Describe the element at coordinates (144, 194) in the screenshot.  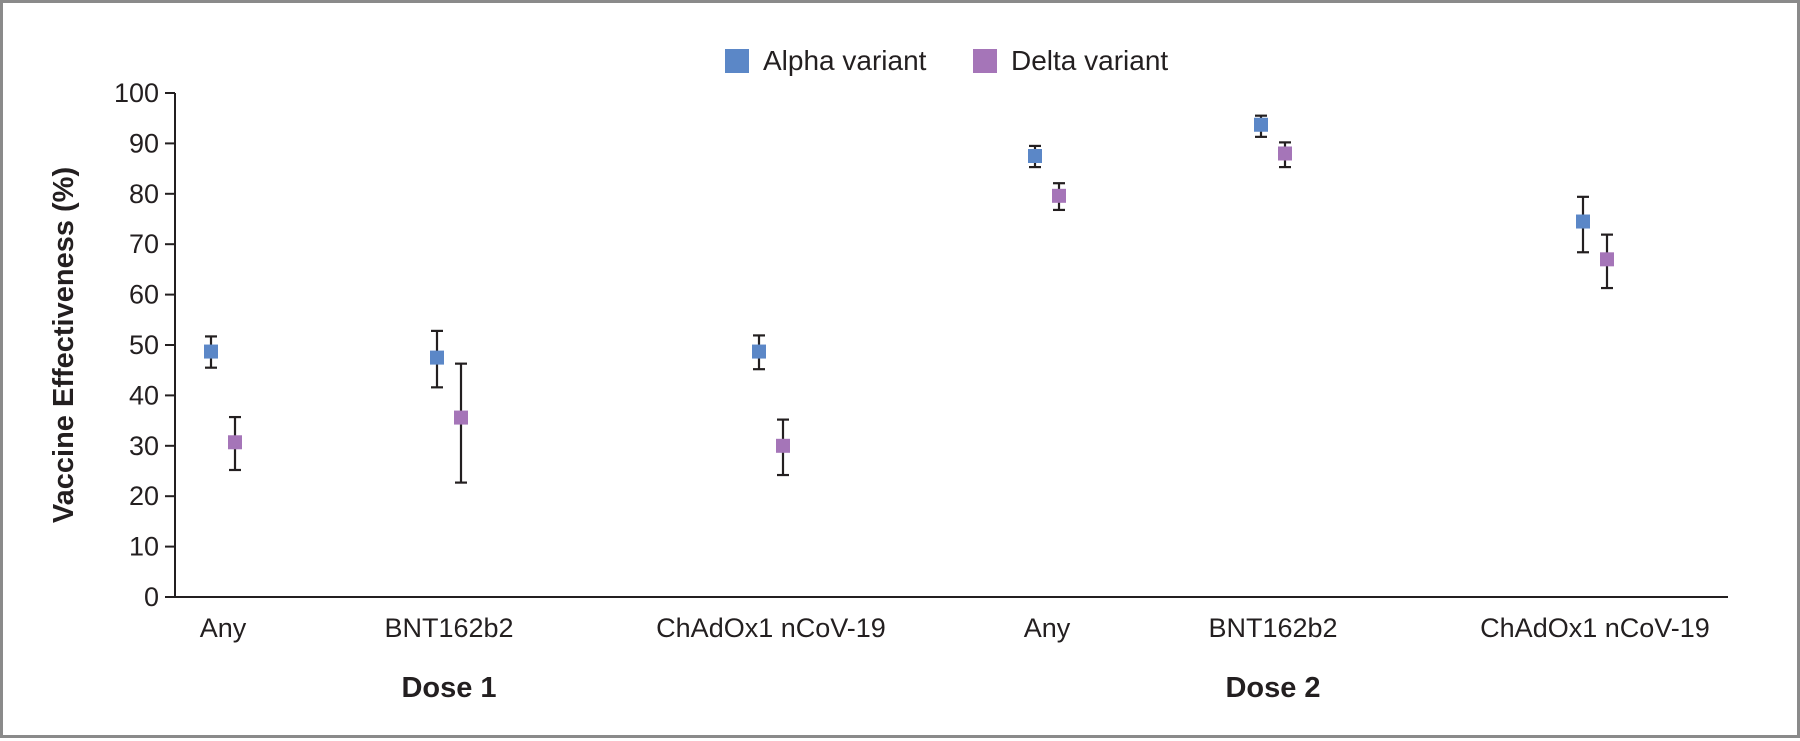
I see `y-tick-label: 80` at that location.